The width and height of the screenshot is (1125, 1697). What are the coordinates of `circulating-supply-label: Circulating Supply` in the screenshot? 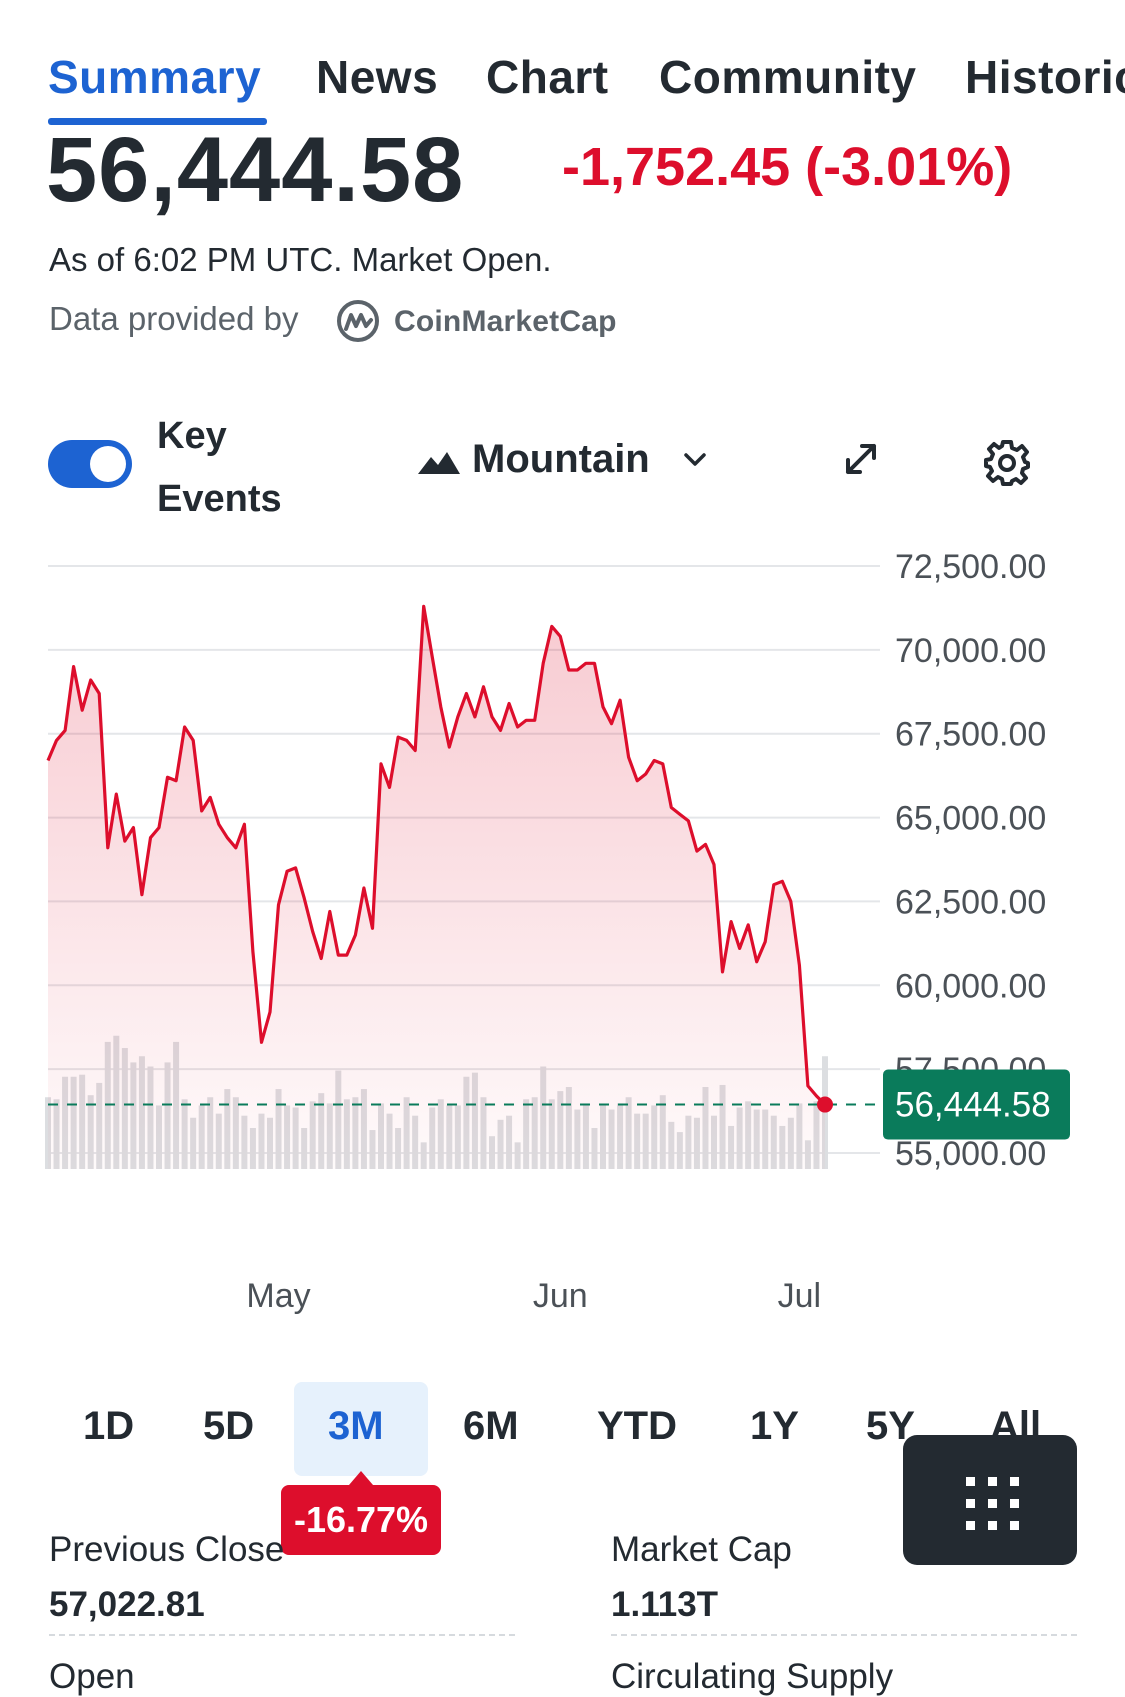 It's located at (752, 1676).